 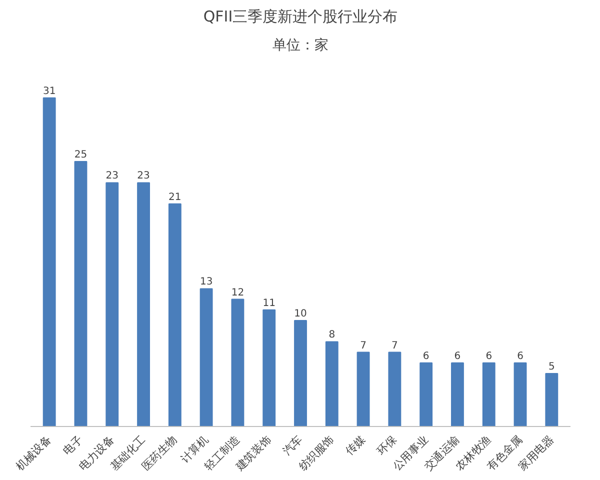 What do you see at coordinates (300, 46) in the screenshot?
I see `chart-subtitle: 单位：家` at bounding box center [300, 46].